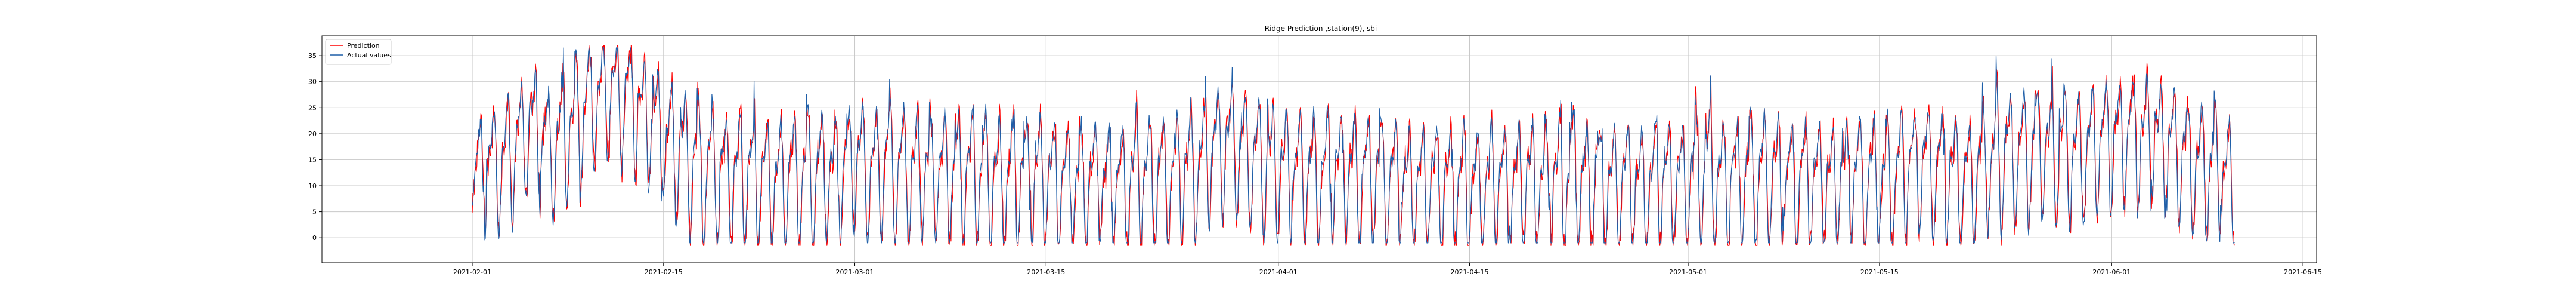 The height and width of the screenshot is (301, 2576). Describe the element at coordinates (1688, 272) in the screenshot. I see `x-tick-label: 2021-05-01` at that location.